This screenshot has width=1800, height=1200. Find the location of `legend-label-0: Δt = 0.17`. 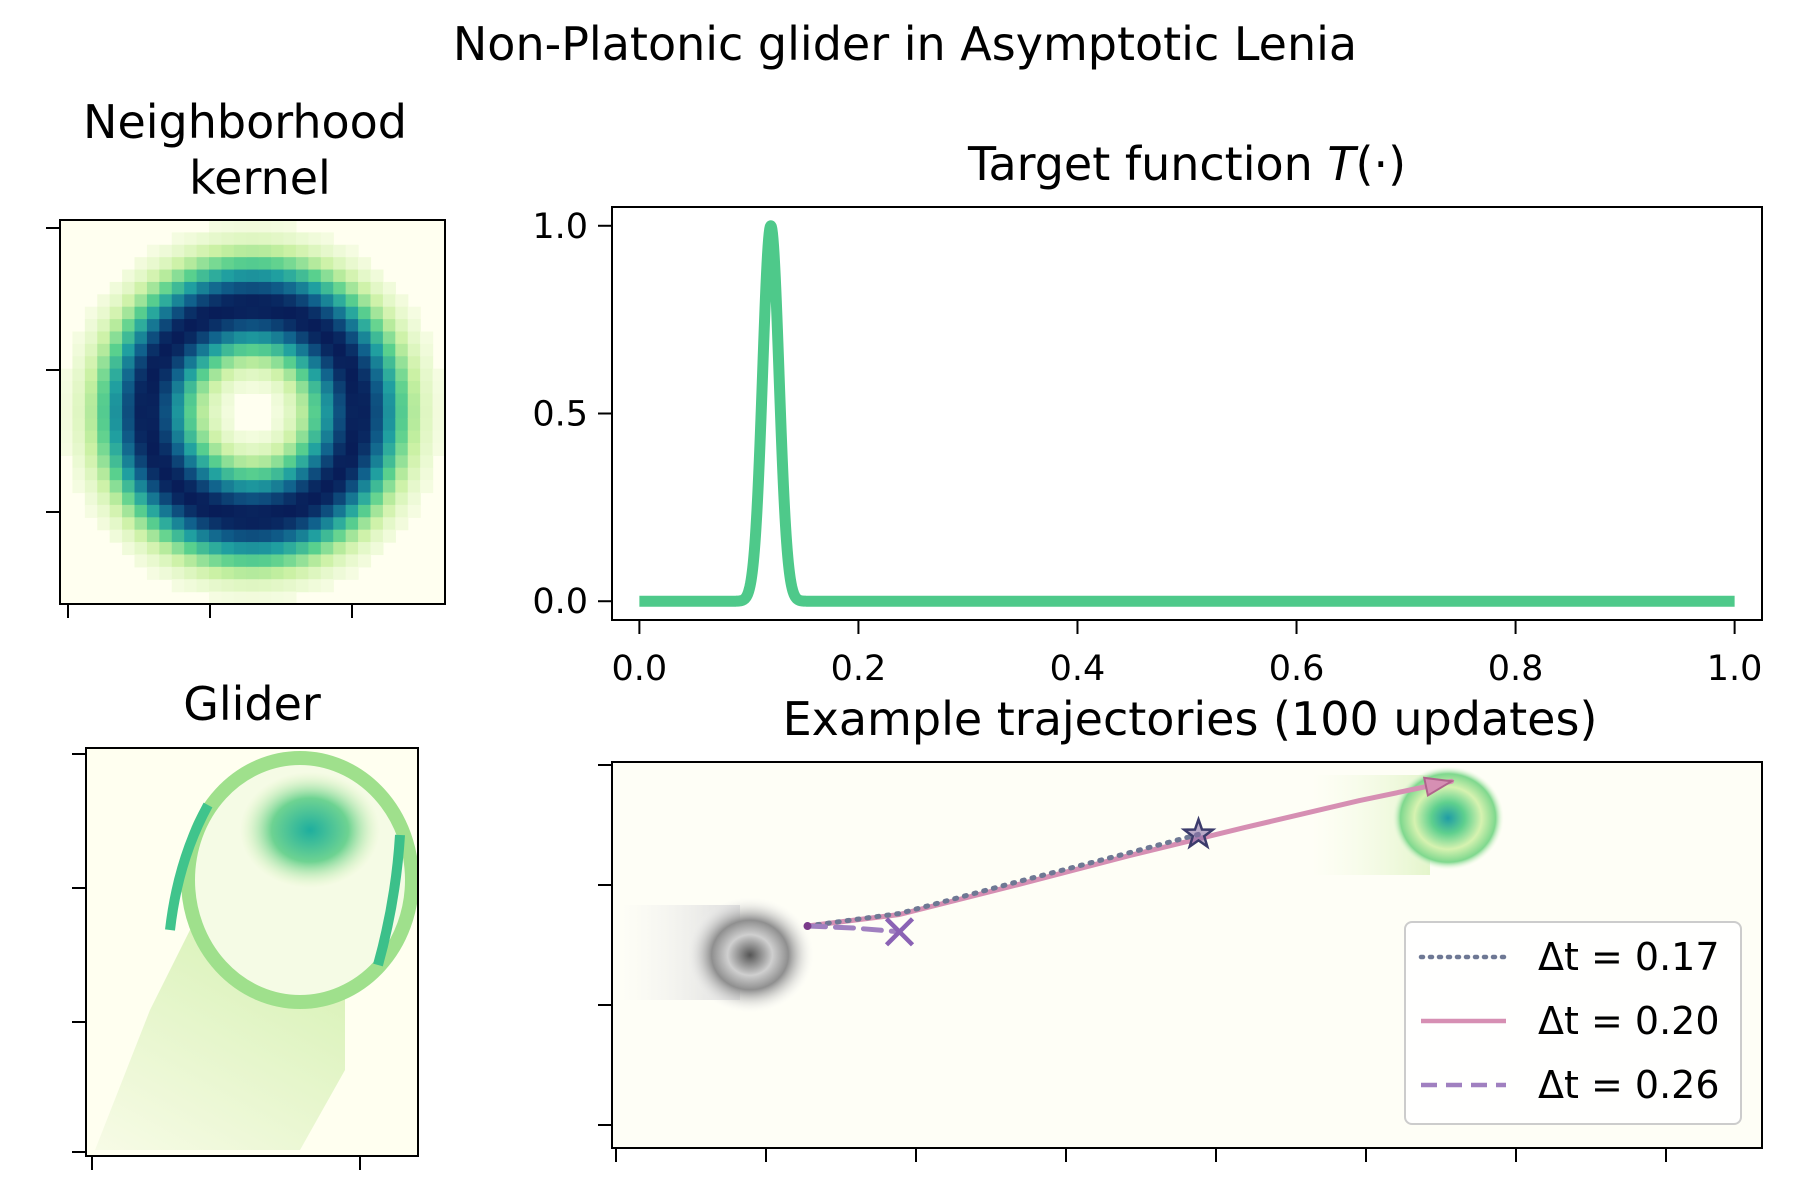

legend-label-0: Δt = 0.17 is located at coordinates (1629, 957).